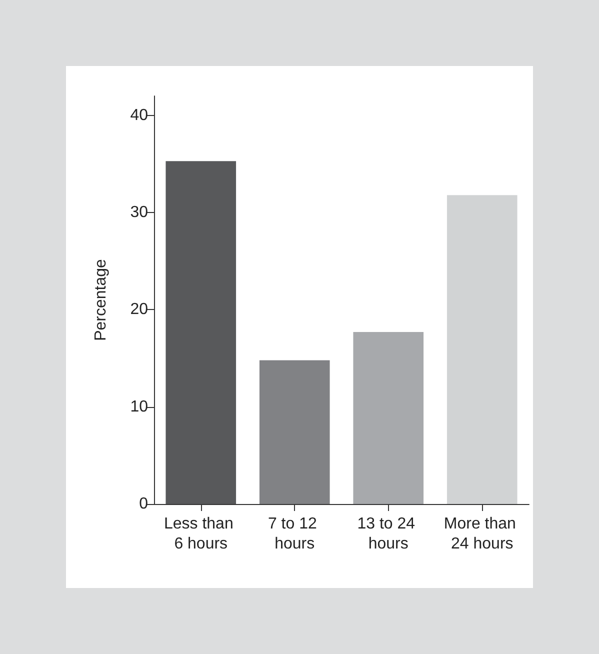 Image resolution: width=599 pixels, height=654 pixels. What do you see at coordinates (139, 115) in the screenshot?
I see `y-tick-label: 40` at bounding box center [139, 115].